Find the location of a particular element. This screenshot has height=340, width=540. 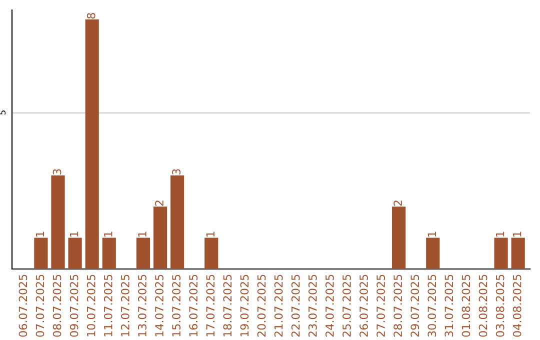

x-tick-label: 15.07.2025 is located at coordinates (176, 305).